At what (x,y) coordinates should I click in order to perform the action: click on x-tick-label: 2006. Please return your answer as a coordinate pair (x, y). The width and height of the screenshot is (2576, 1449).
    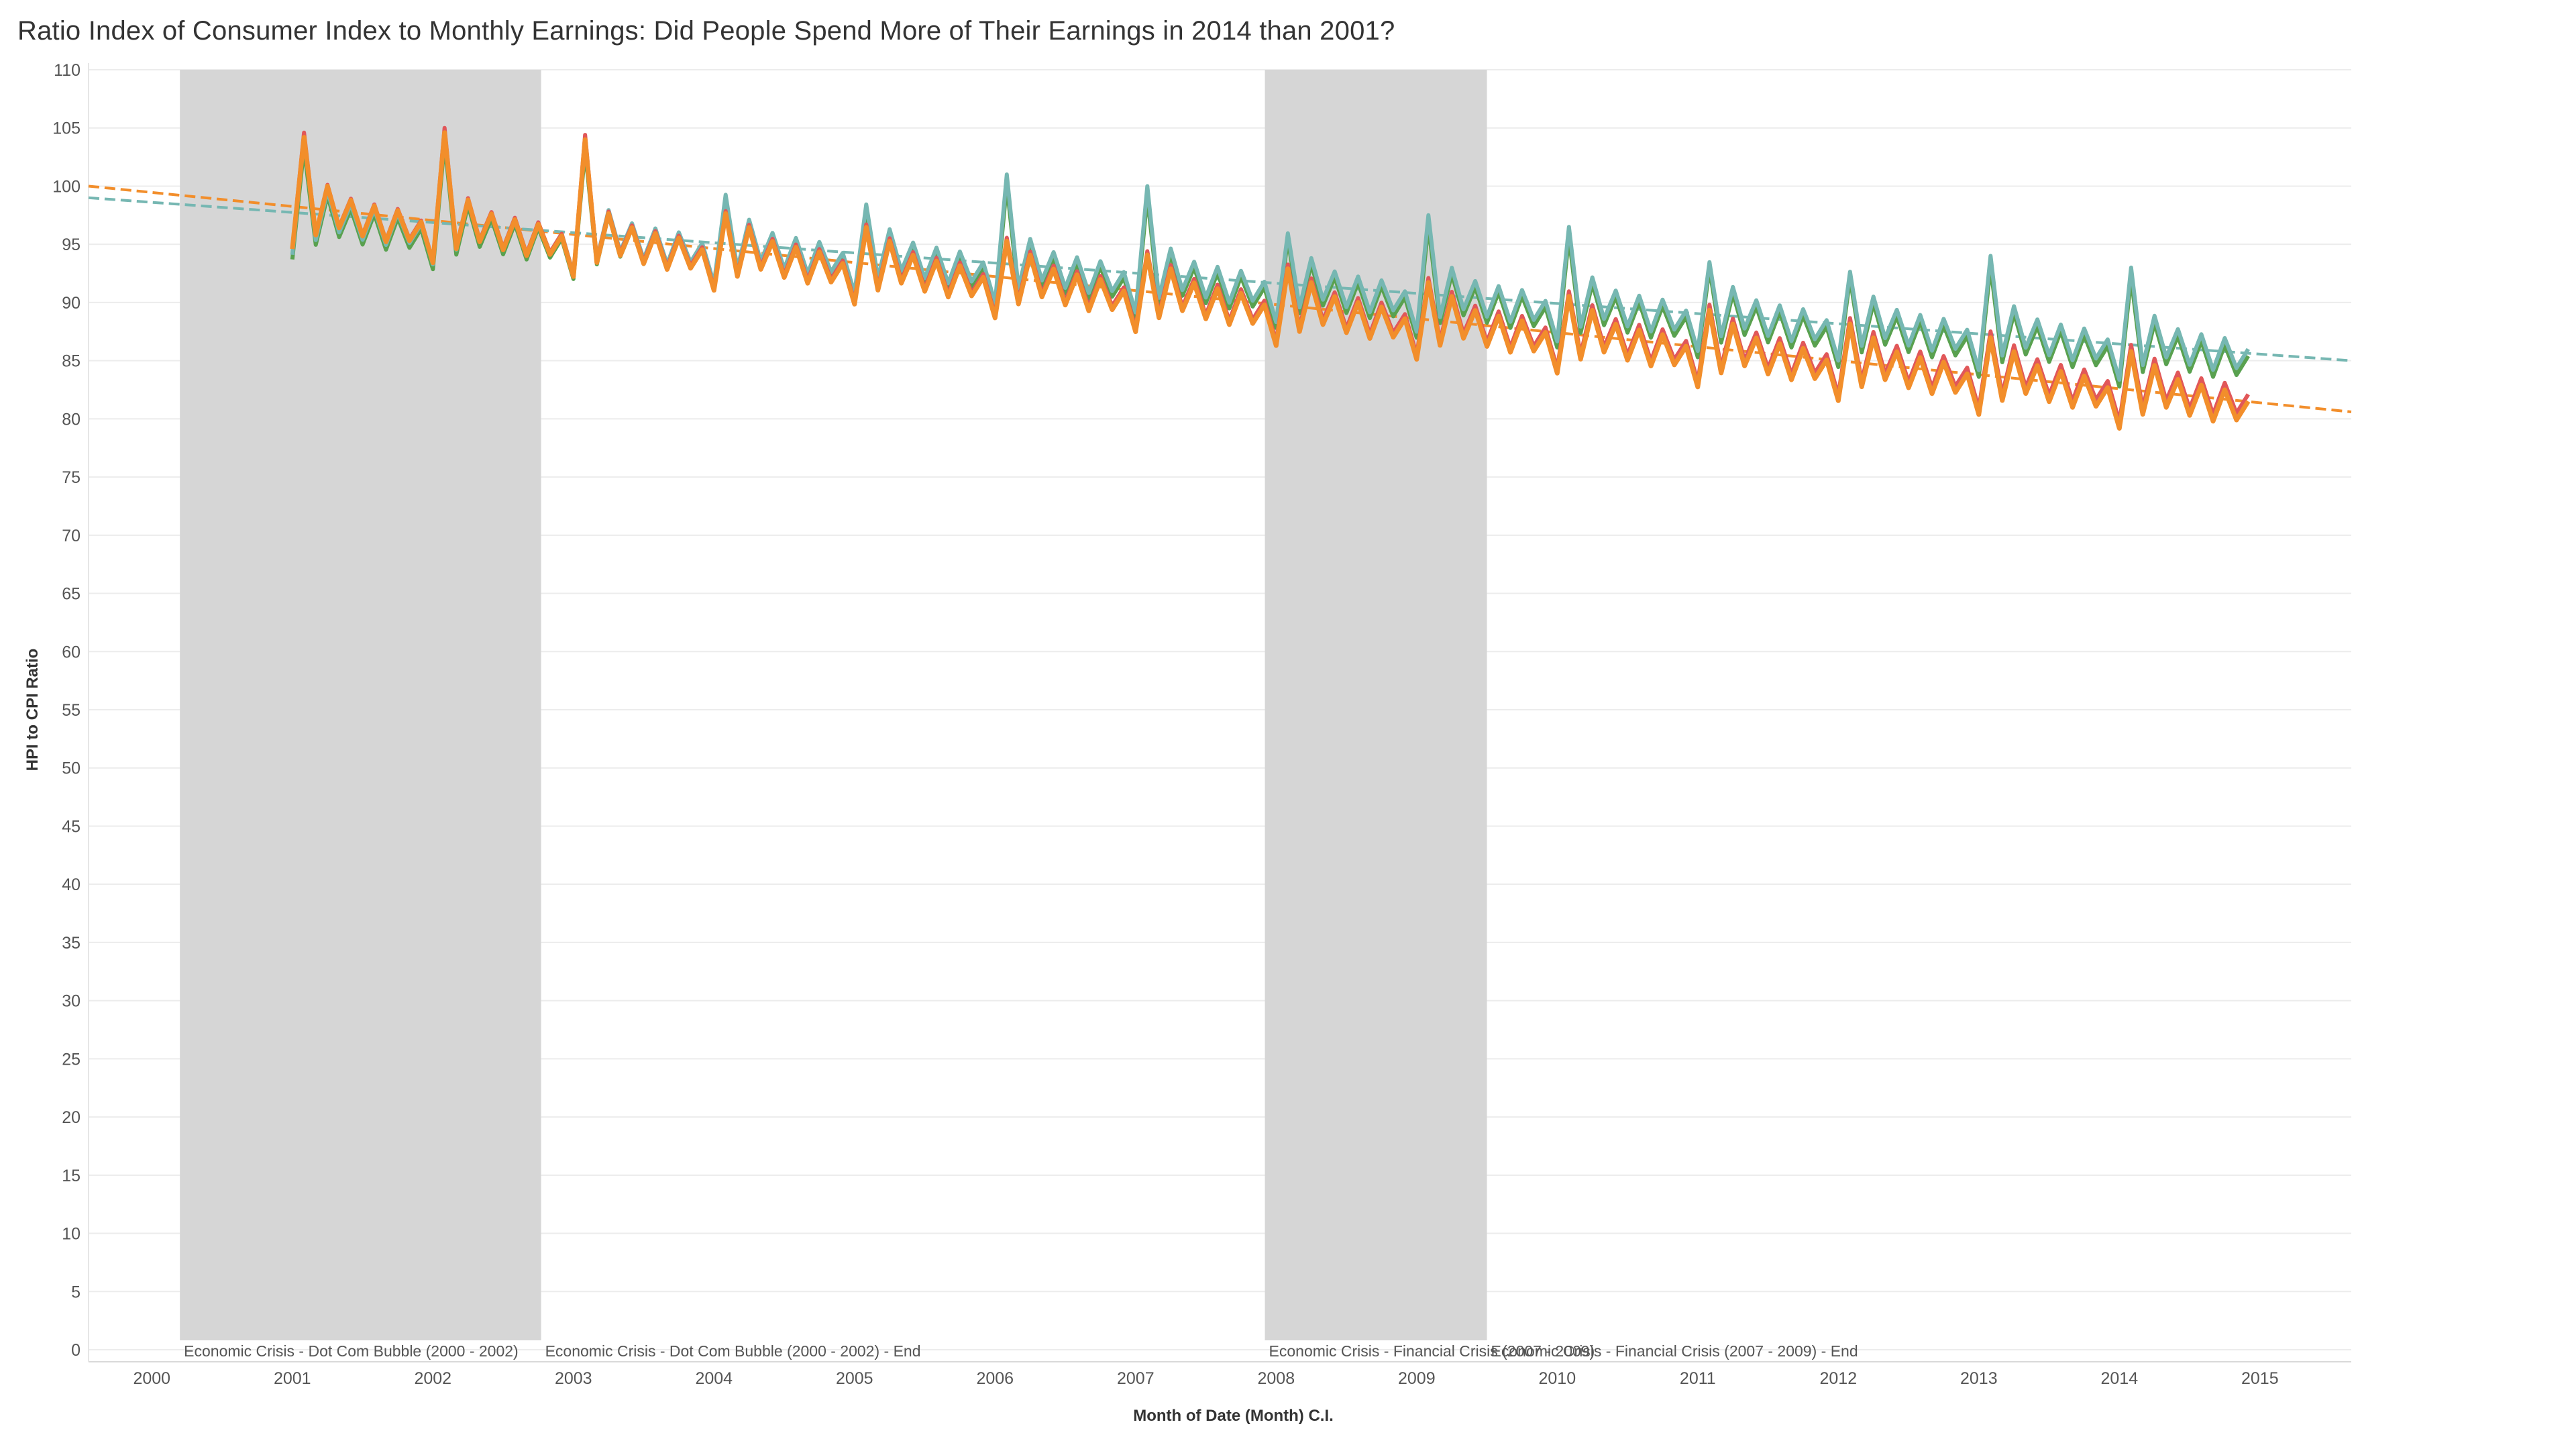
    Looking at the image, I should click on (995, 1378).